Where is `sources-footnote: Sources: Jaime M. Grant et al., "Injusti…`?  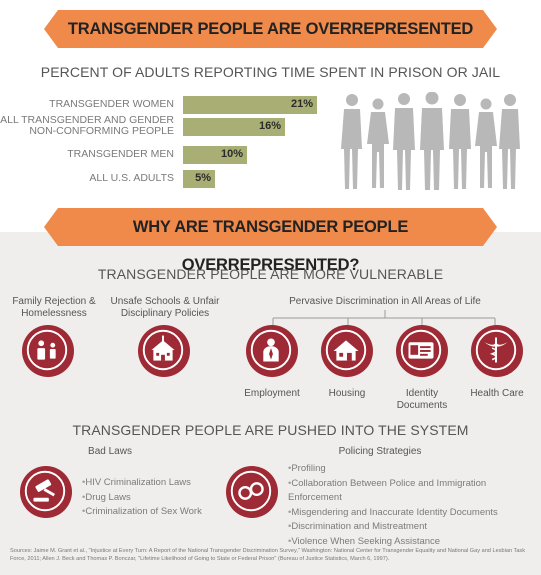
sources-footnote: Sources: Jaime M. Grant et al., "Injusti… is located at coordinates (268, 555).